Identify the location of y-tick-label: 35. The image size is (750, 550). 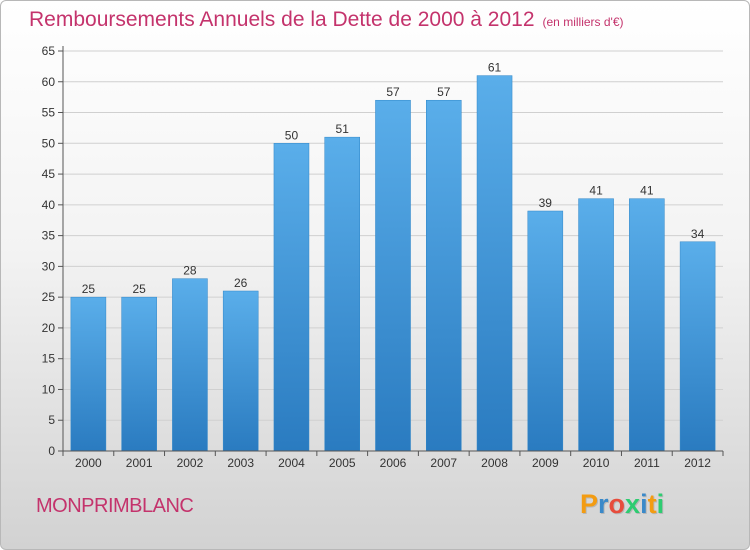
(49, 236).